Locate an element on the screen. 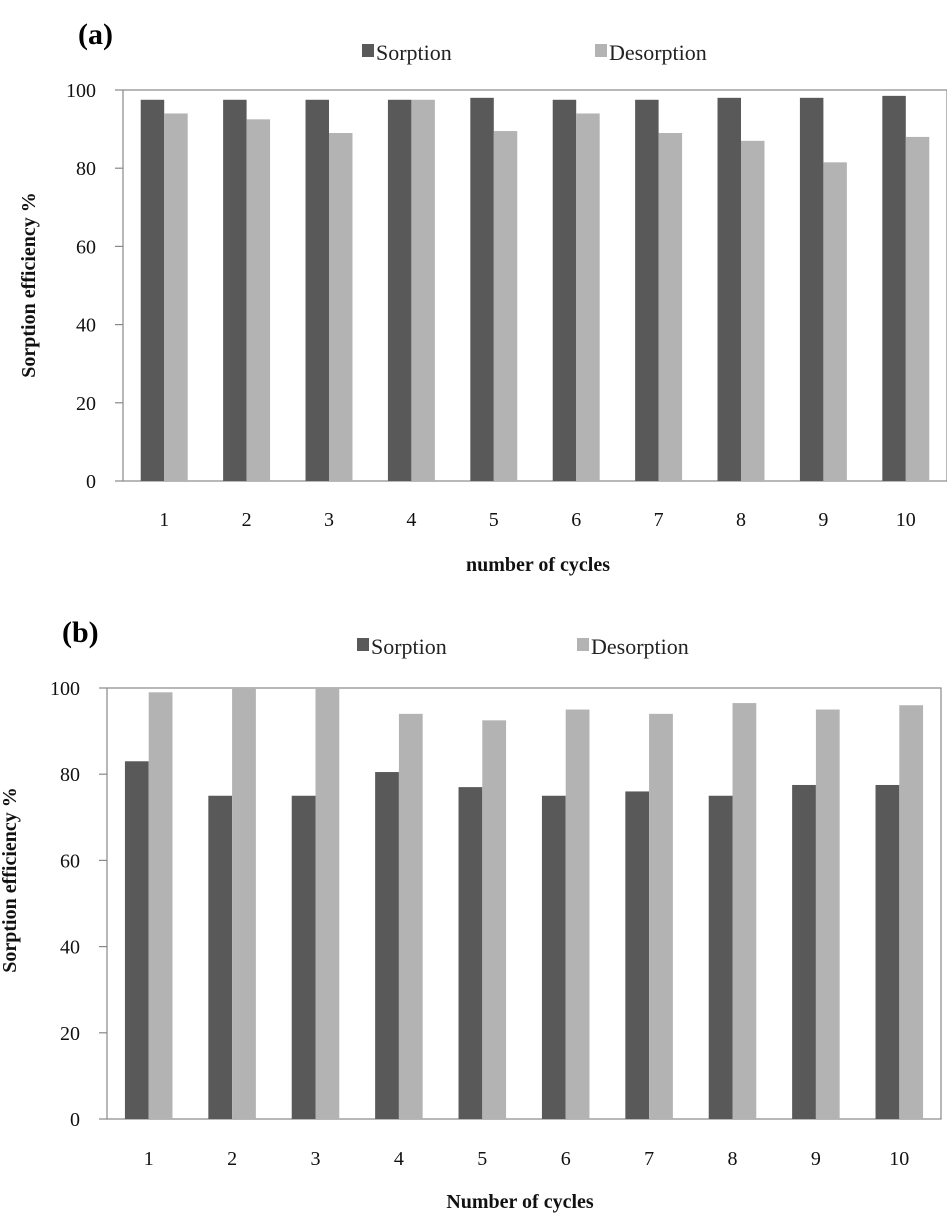 This screenshot has height=1223, width=947. x-axis-title: number of cycles is located at coordinates (538, 565).